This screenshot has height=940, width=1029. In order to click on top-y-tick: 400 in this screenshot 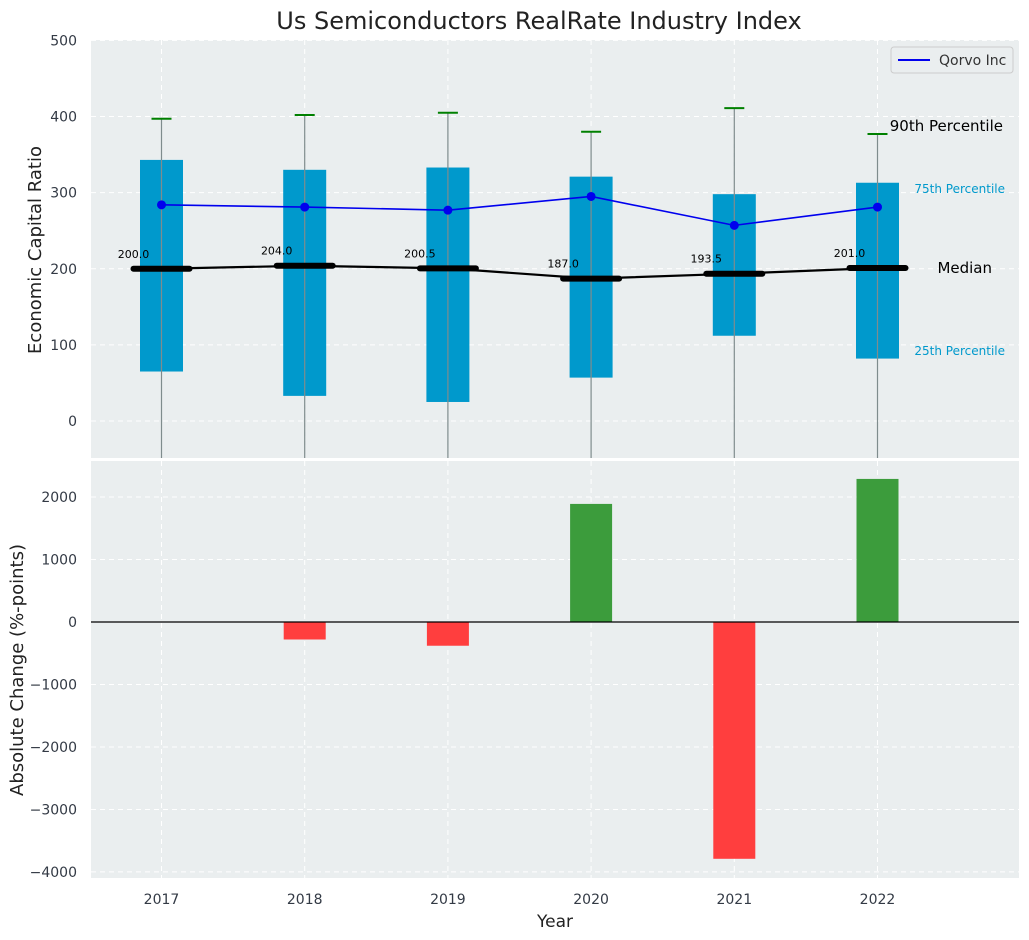, I will do `click(63, 118)`.